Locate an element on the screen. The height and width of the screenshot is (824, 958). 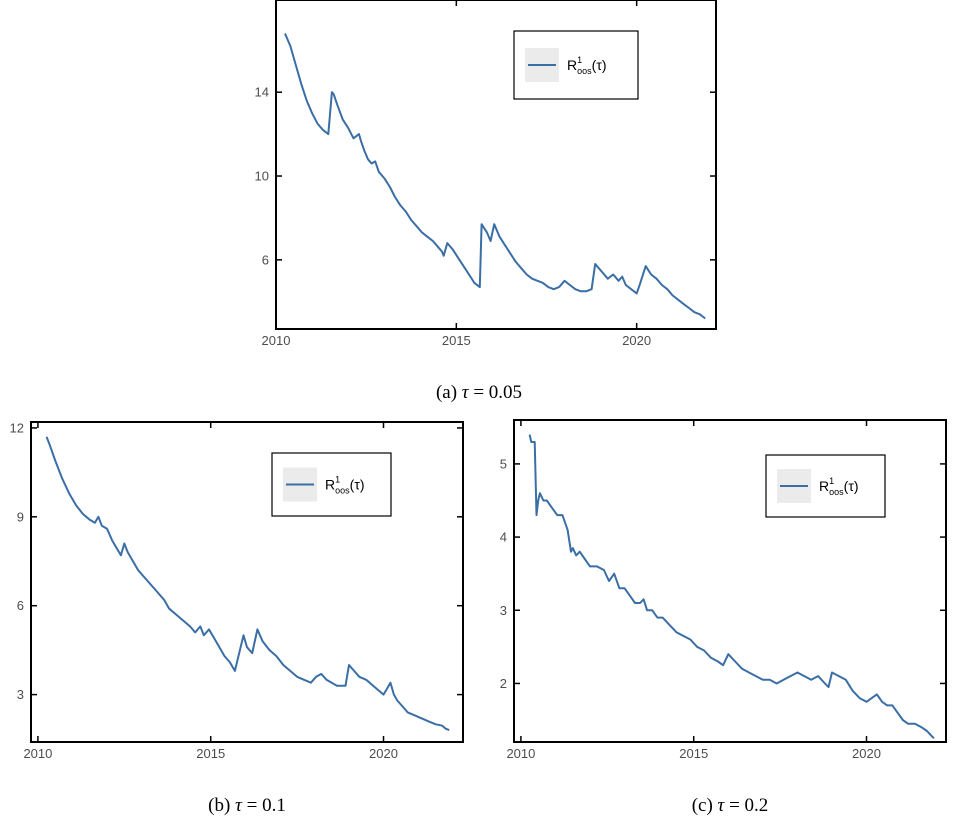
y-tick-label-b-9: 9 is located at coordinates (20, 516).